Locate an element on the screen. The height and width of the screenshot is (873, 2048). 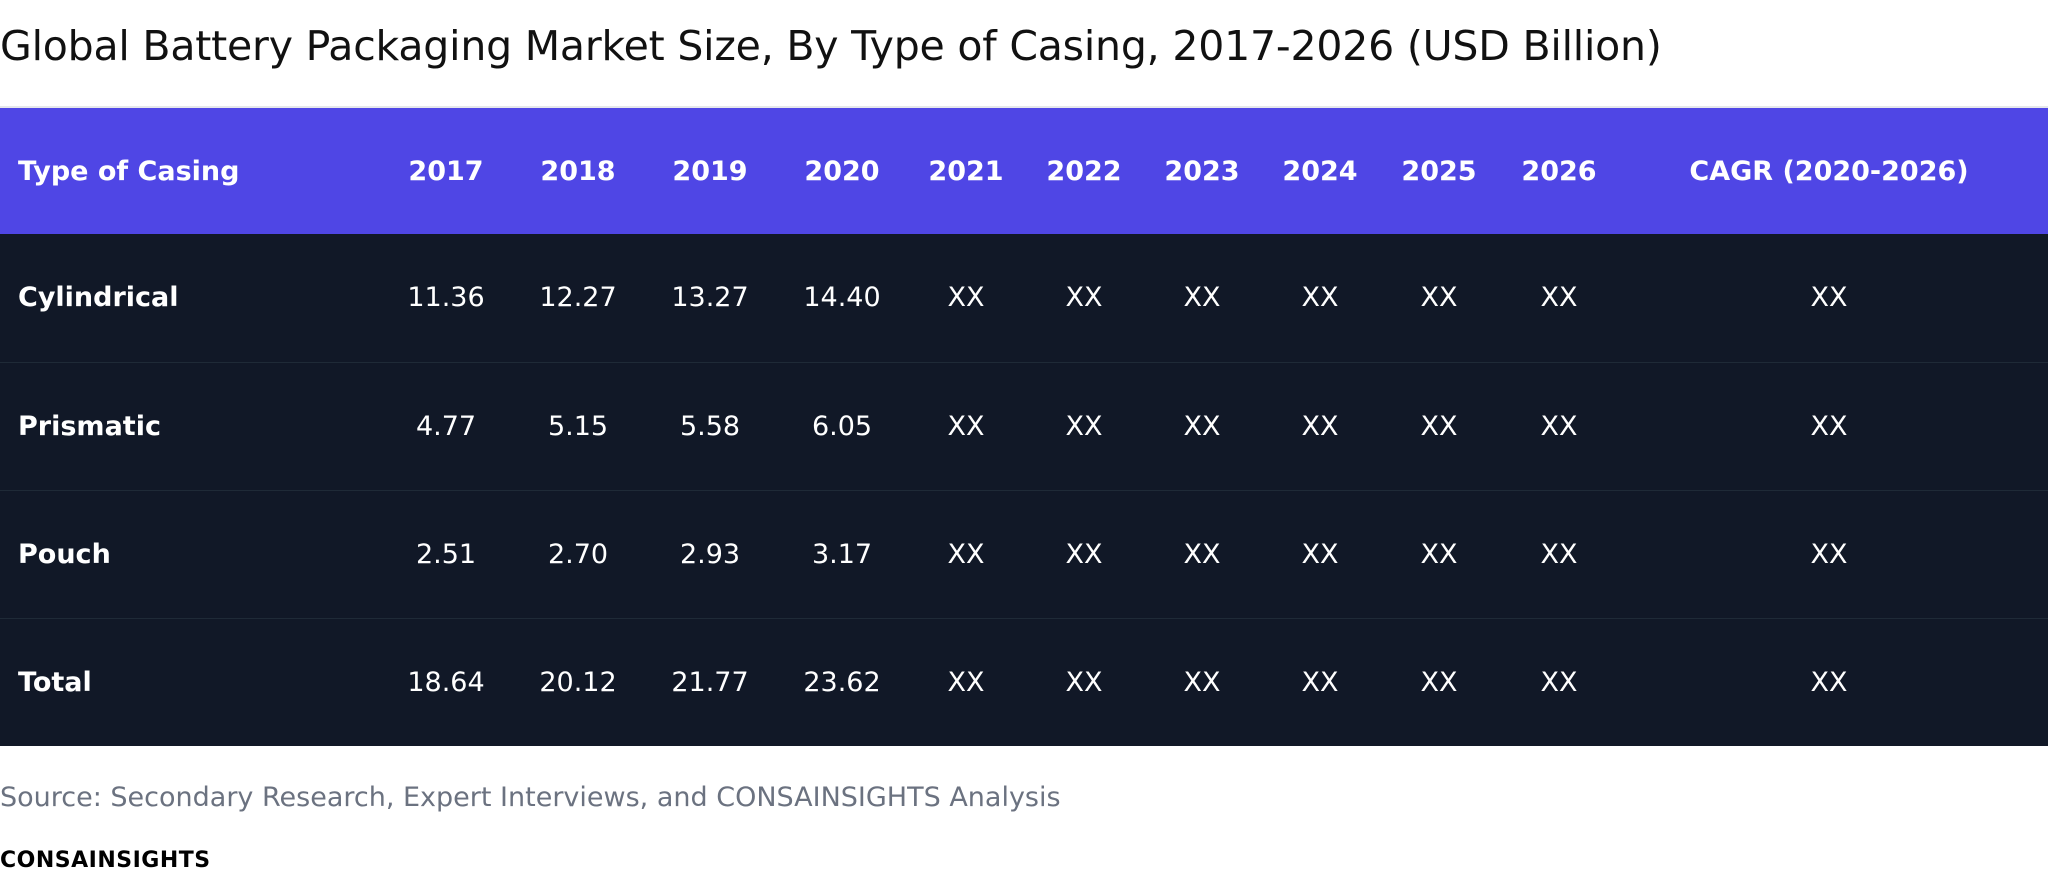
column-header: 2025 is located at coordinates (1439, 171).